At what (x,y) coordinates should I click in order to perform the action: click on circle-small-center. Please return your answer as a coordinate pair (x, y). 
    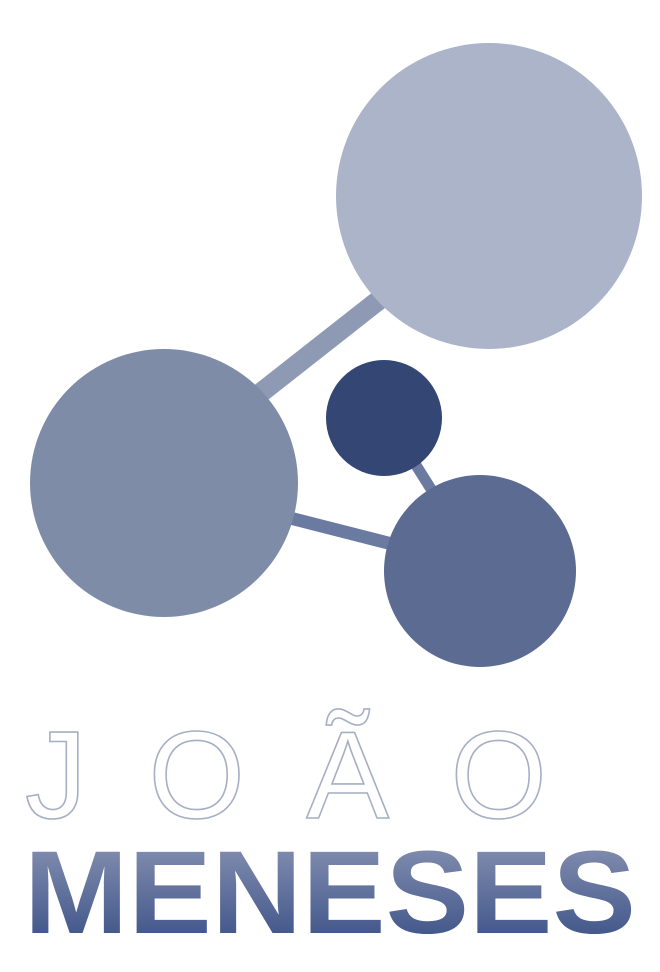
    Looking at the image, I should click on (384, 418).